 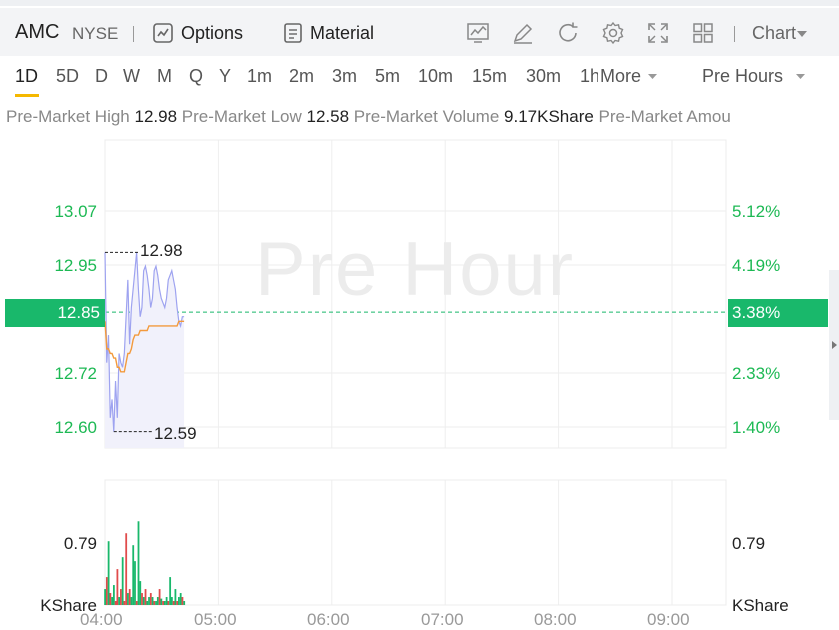 What do you see at coordinates (144, 346) in the screenshot?
I see `average-price-line` at bounding box center [144, 346].